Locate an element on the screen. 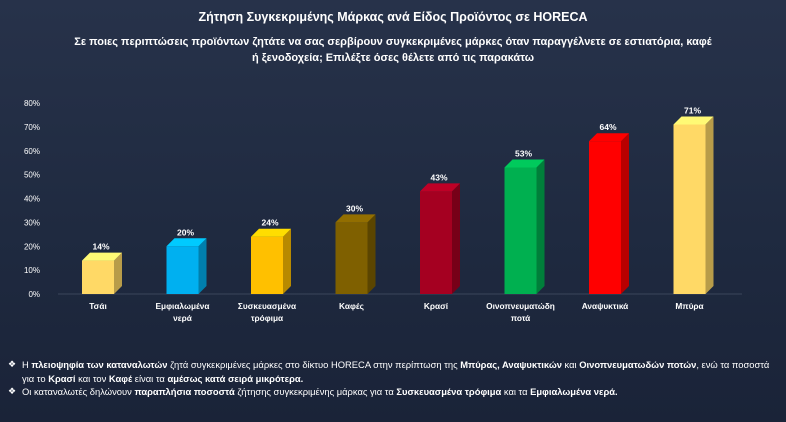 The height and width of the screenshot is (422, 786). x-tick-label: Μπύρα is located at coordinates (689, 306).